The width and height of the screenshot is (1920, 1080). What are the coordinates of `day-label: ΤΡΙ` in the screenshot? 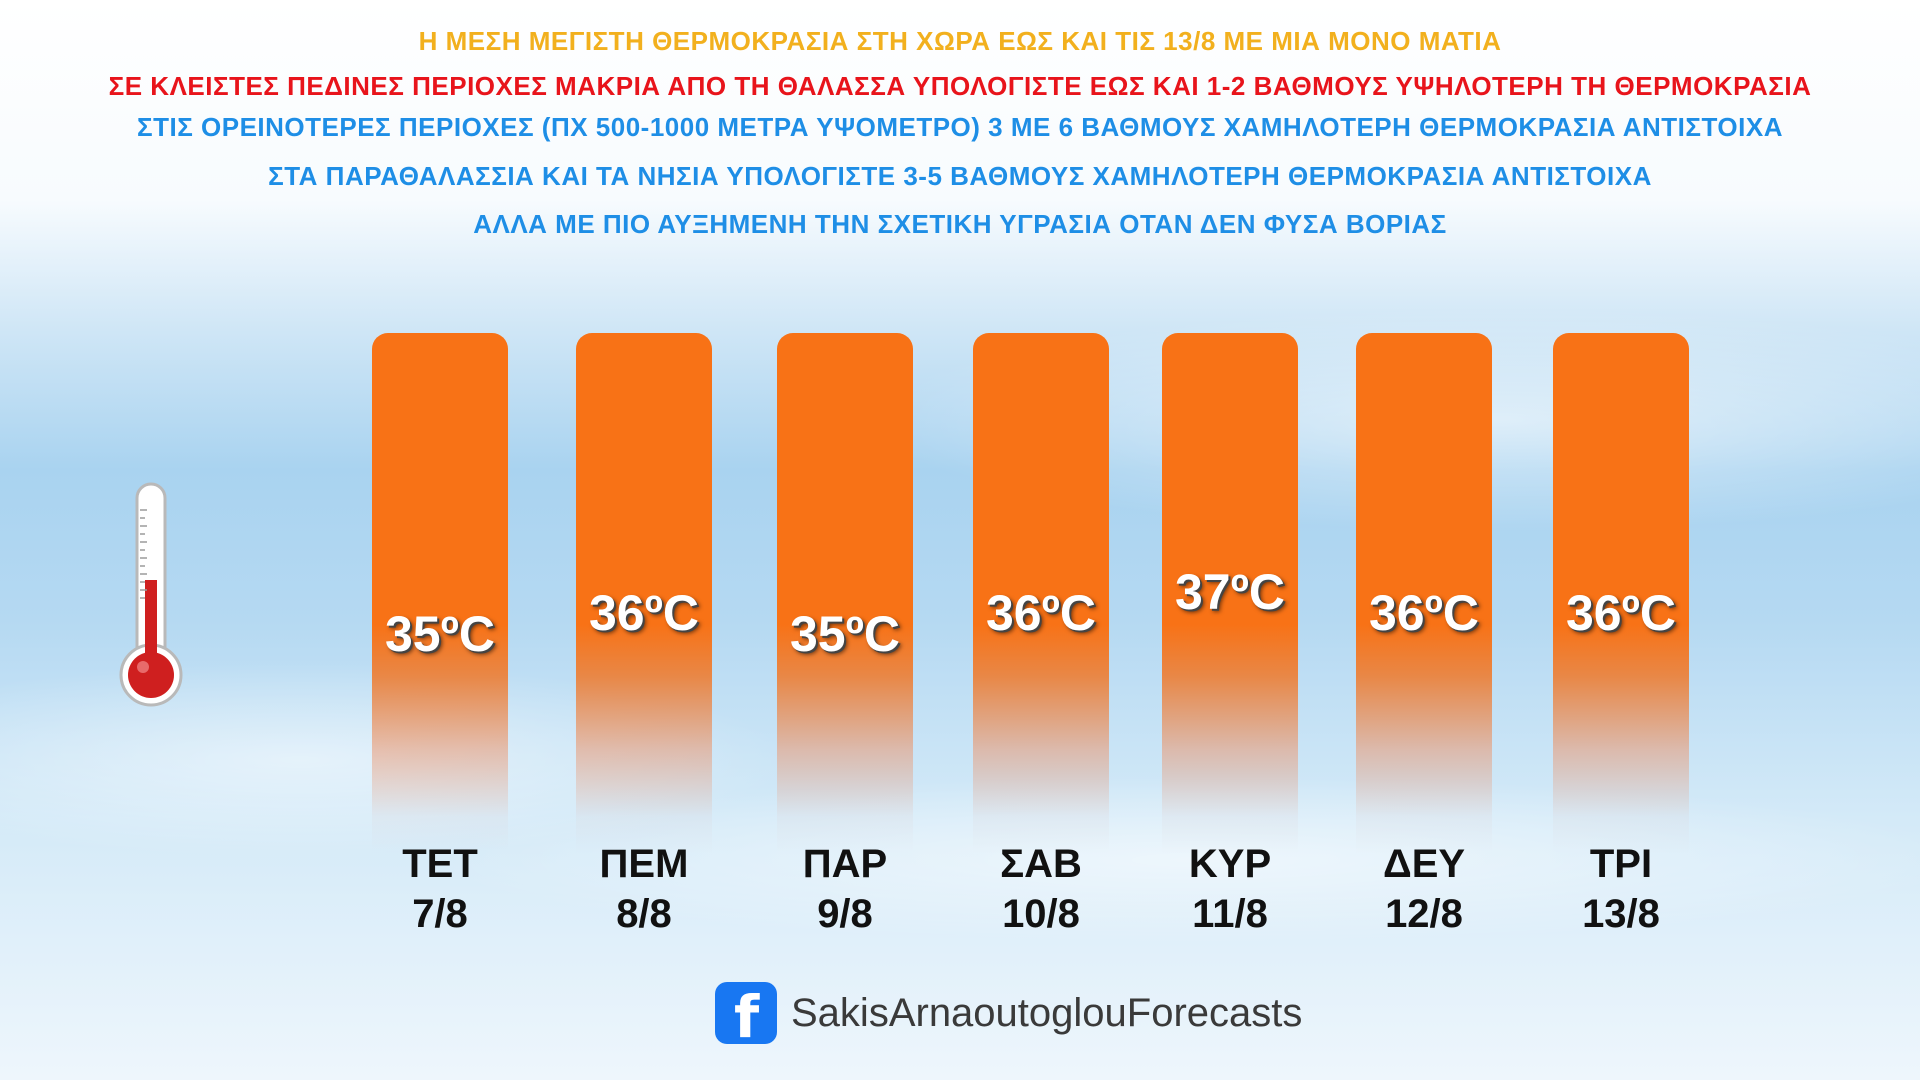 It's located at (1621, 864).